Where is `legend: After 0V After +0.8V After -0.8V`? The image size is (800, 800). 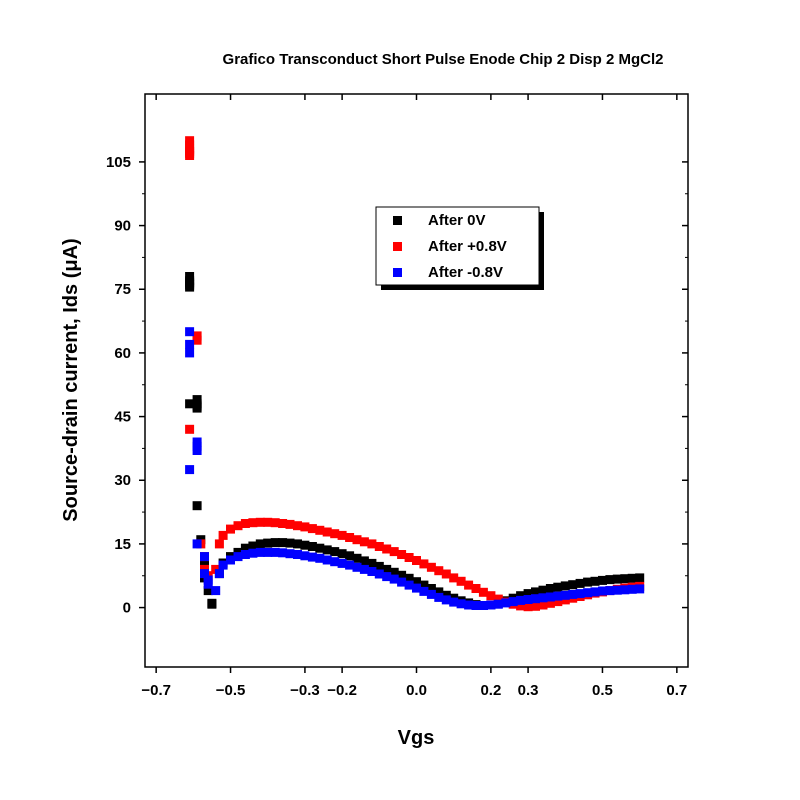
legend: After 0V After +0.8V After -0.8V is located at coordinates (459, 248).